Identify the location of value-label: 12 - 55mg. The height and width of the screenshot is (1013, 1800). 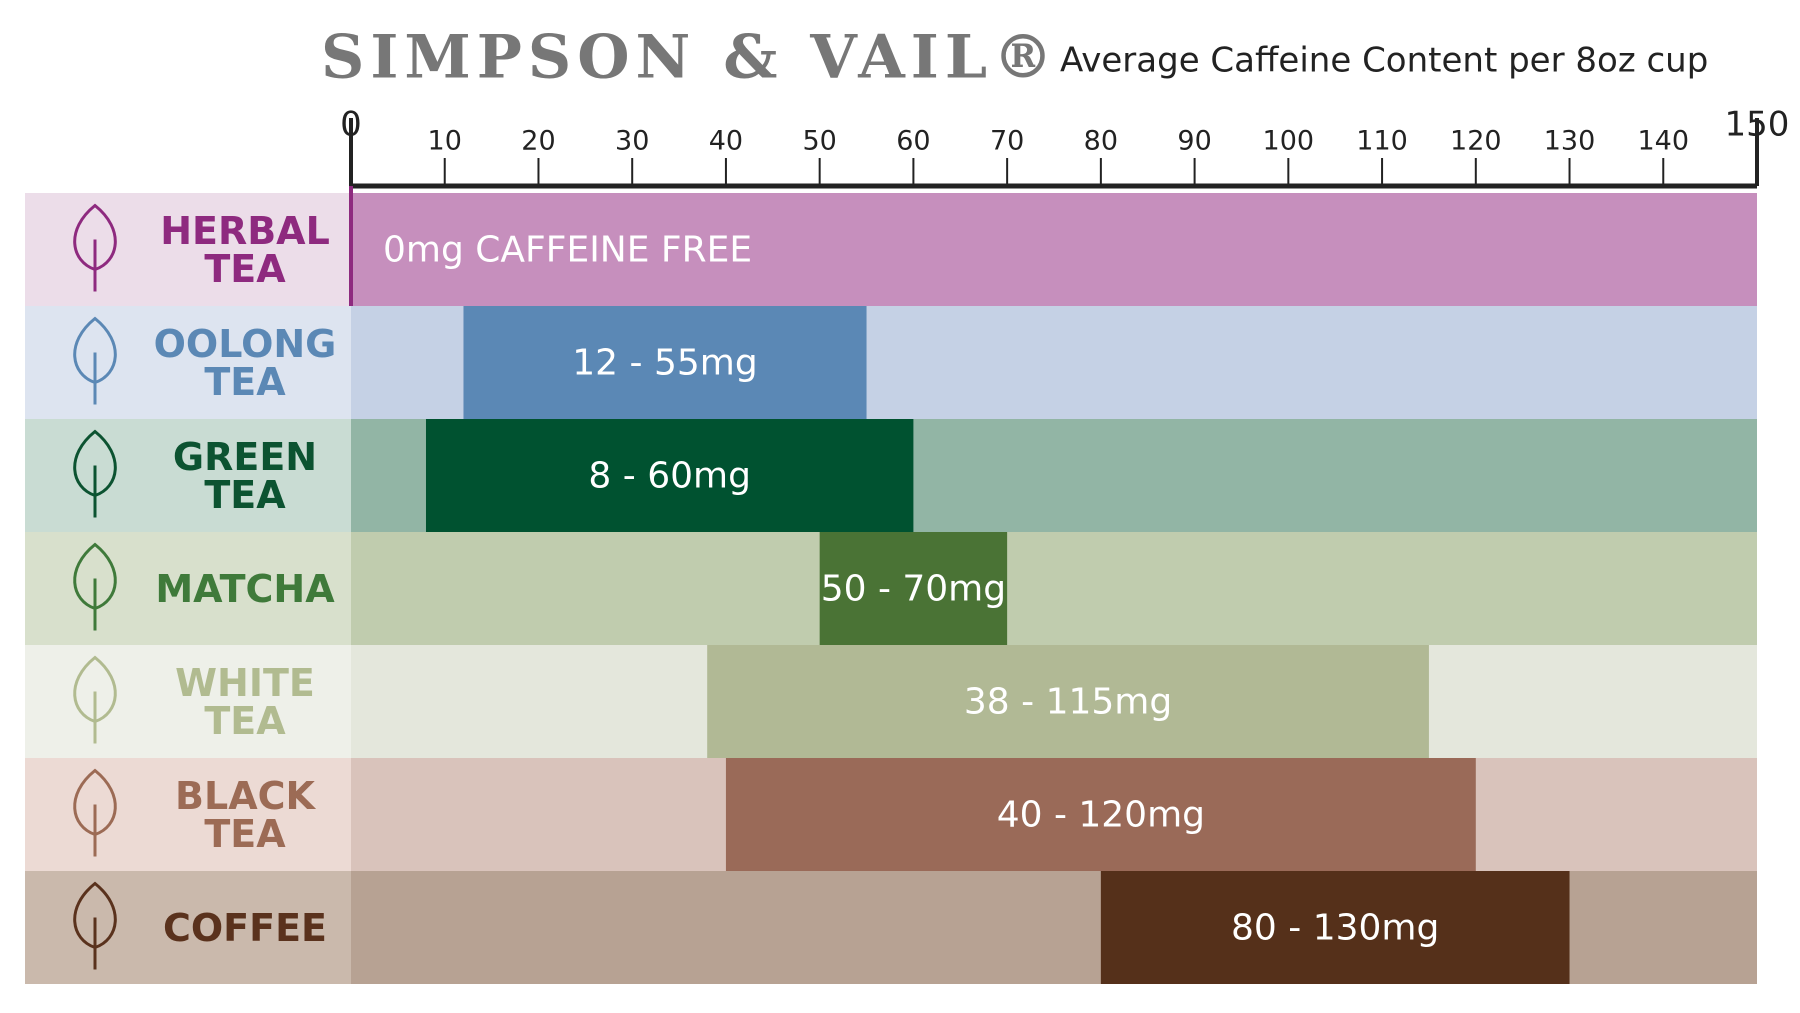
(664, 363).